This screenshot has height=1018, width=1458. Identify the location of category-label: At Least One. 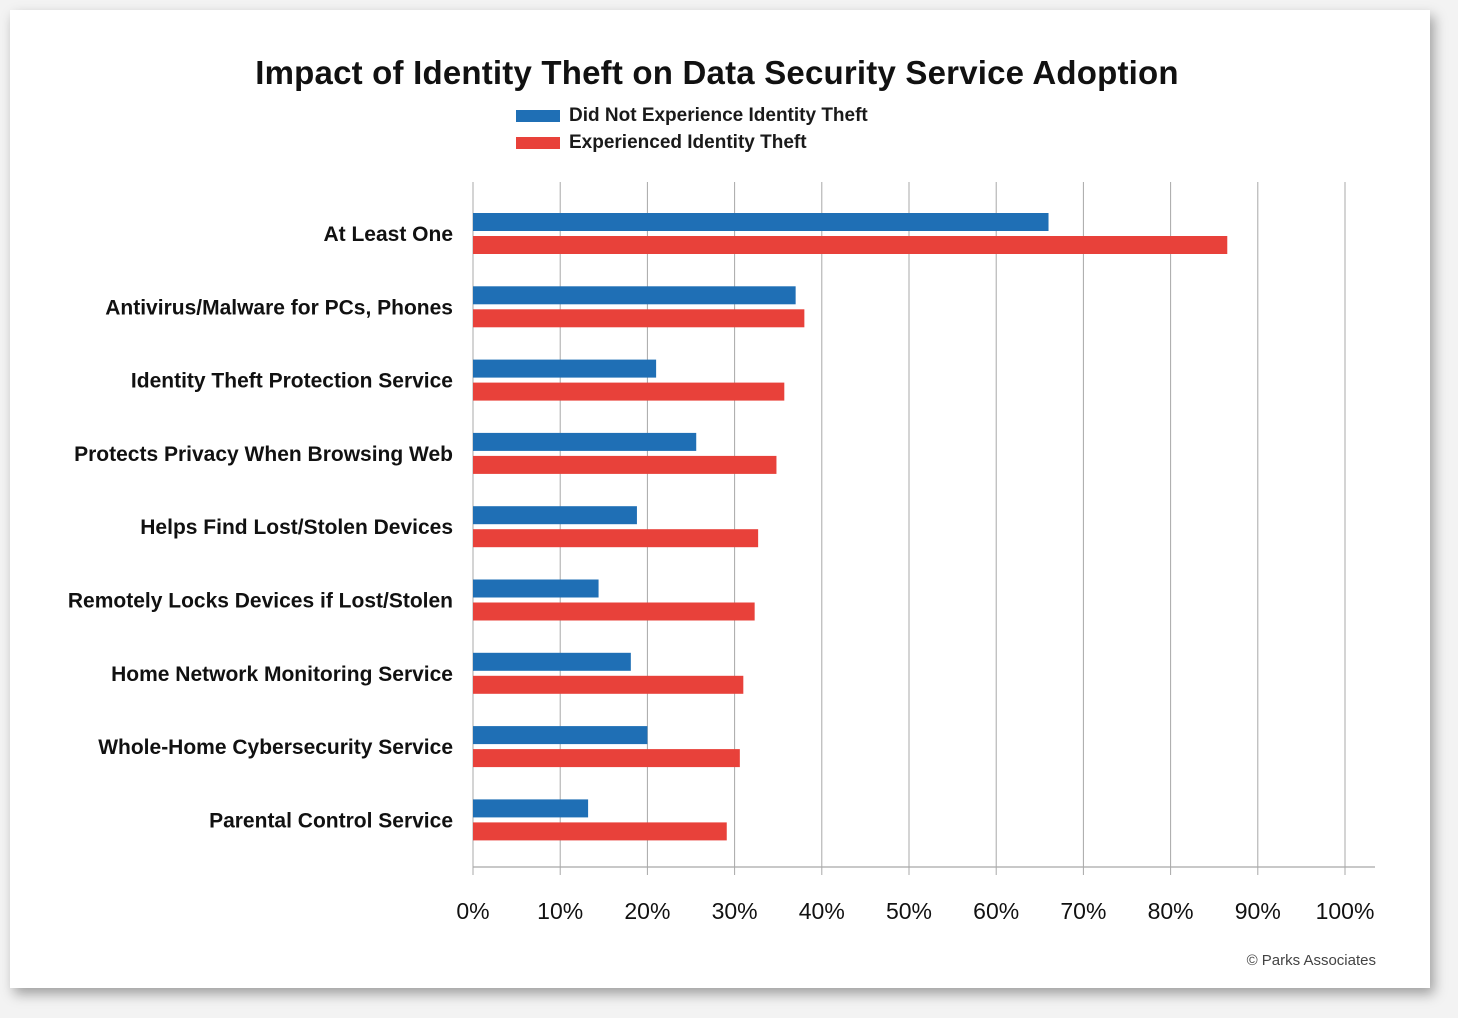
(388, 234).